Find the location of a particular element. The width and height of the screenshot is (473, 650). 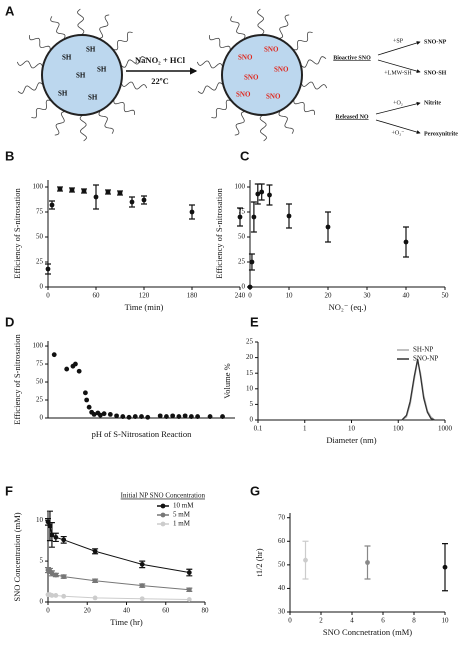

pathway-product: SNO-NP is located at coordinates (435, 42).